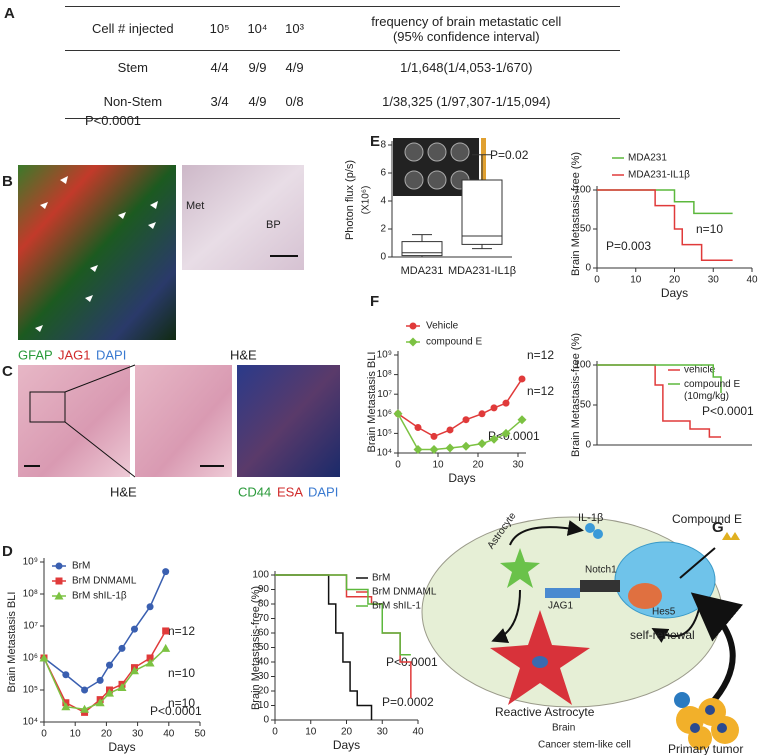  Describe the element at coordinates (384, 394) in the screenshot. I see `y-tick-label: 10⁷` at that location.